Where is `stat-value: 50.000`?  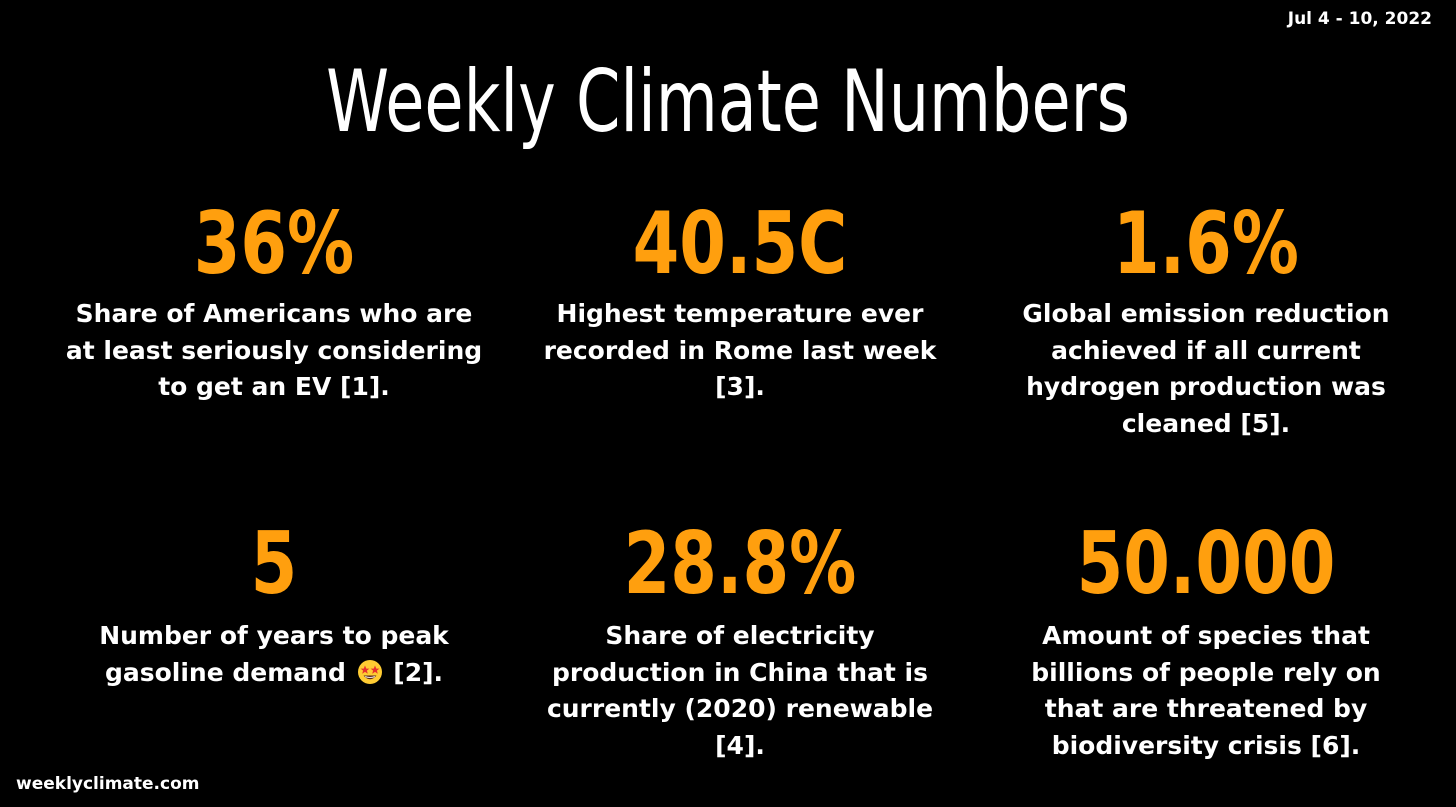 stat-value: 50.000 is located at coordinates (1206, 564).